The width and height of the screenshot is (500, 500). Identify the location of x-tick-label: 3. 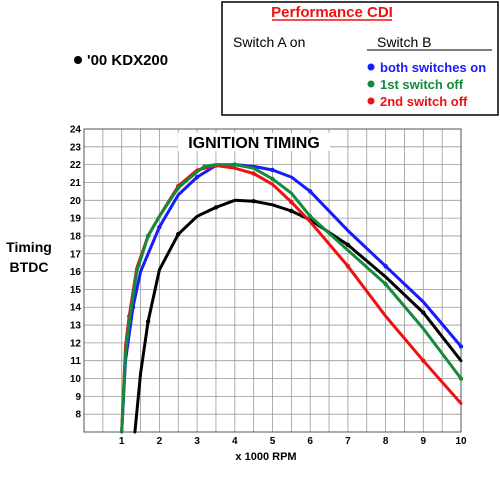
(197, 441).